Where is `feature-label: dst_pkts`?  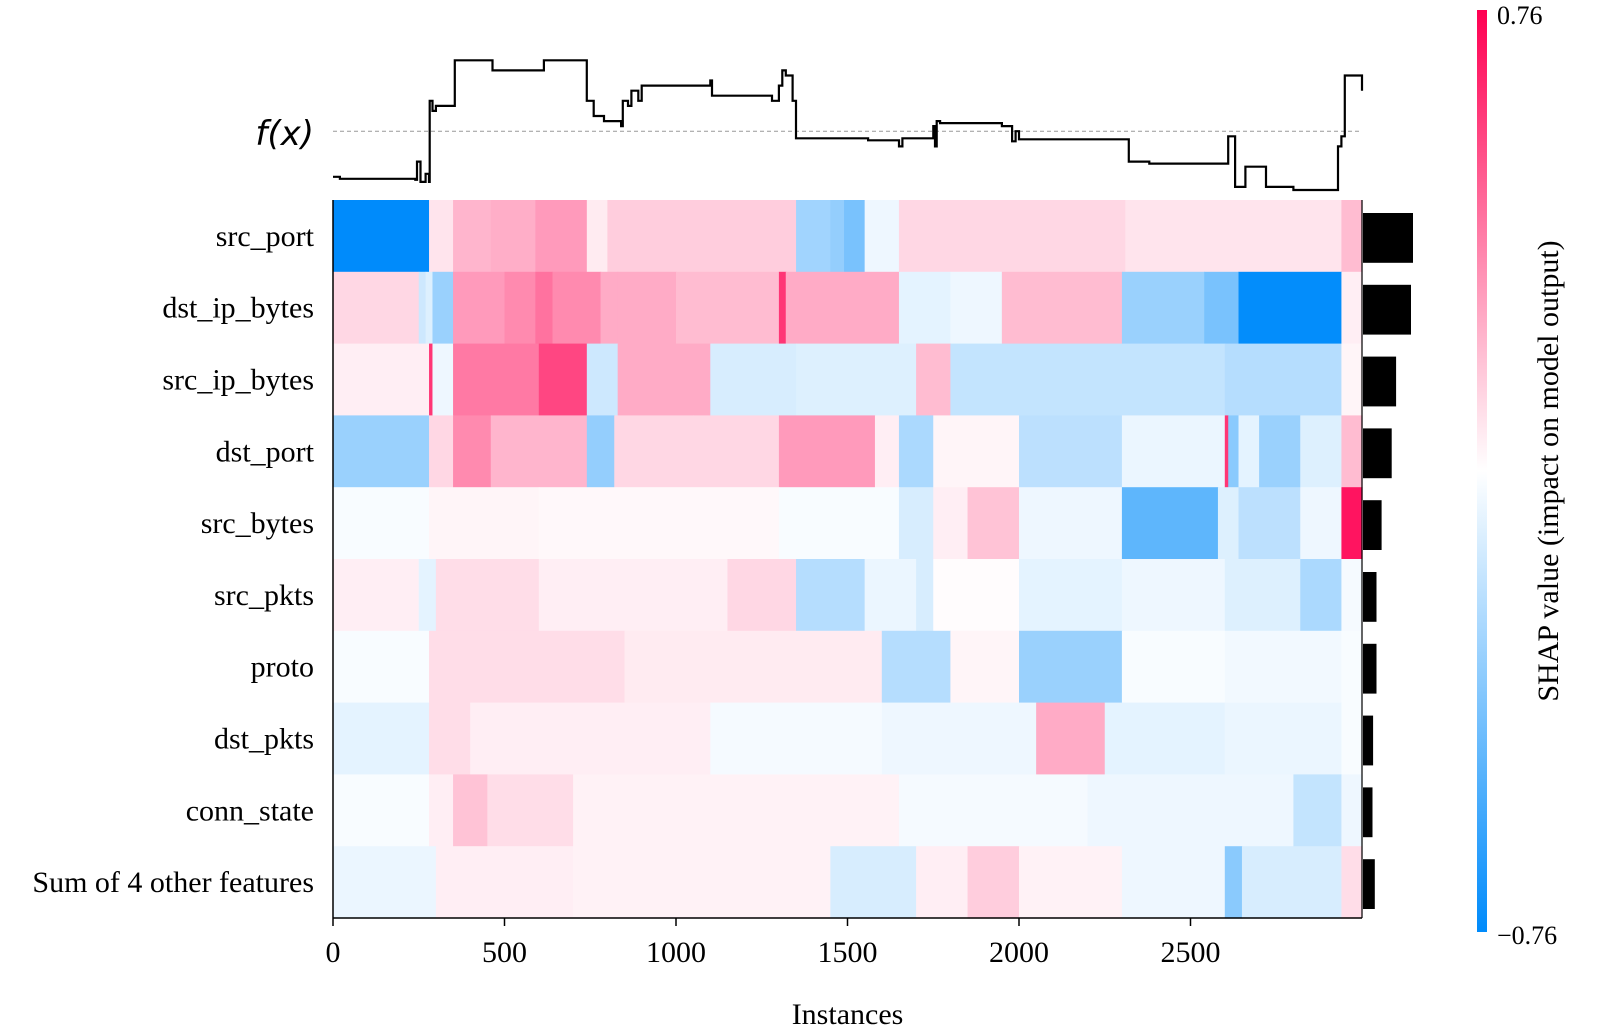 feature-label: dst_pkts is located at coordinates (264, 739).